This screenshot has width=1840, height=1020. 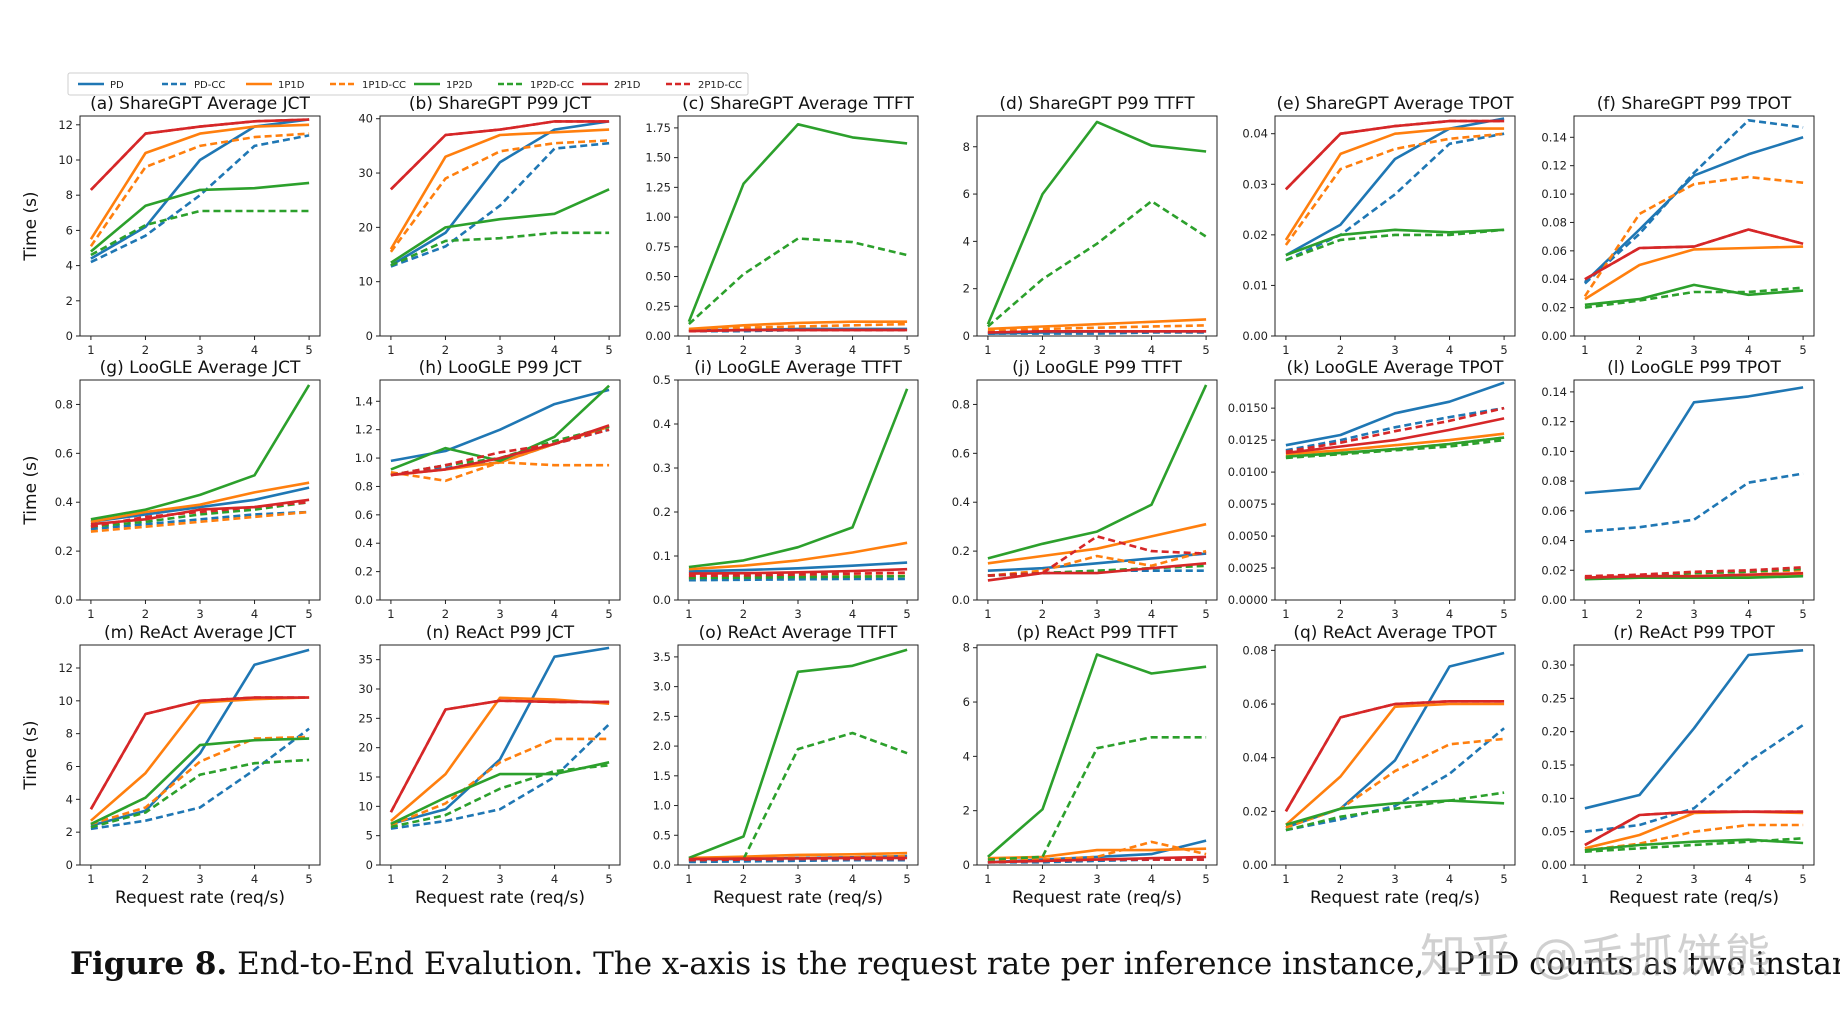 I want to click on subplot-title: (r) ReAct P99 TPOT, so click(x=1694, y=633).